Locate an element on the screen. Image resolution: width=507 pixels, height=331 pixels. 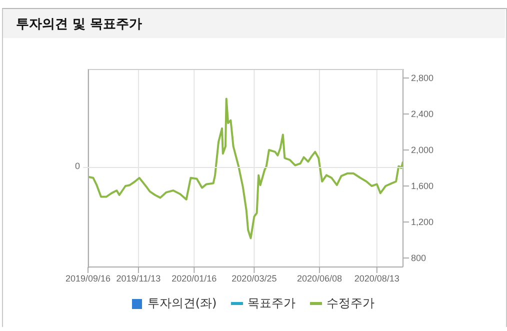
y2-tick-label: 800 is located at coordinates (418, 258).